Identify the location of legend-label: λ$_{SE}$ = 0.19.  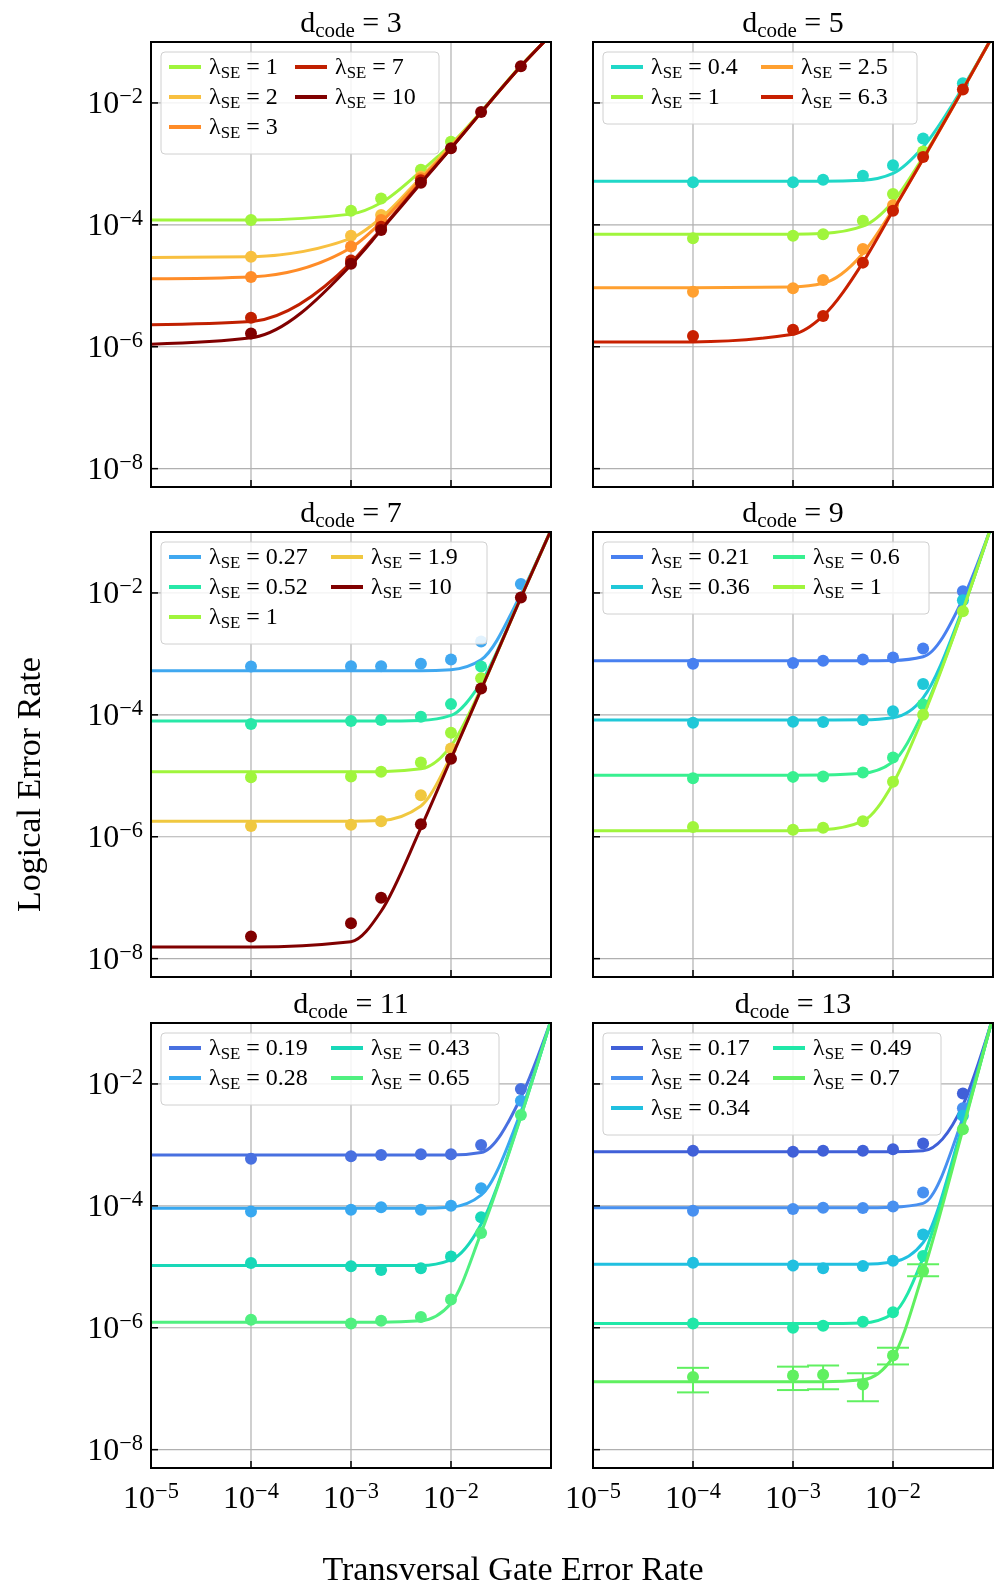
(258, 1049).